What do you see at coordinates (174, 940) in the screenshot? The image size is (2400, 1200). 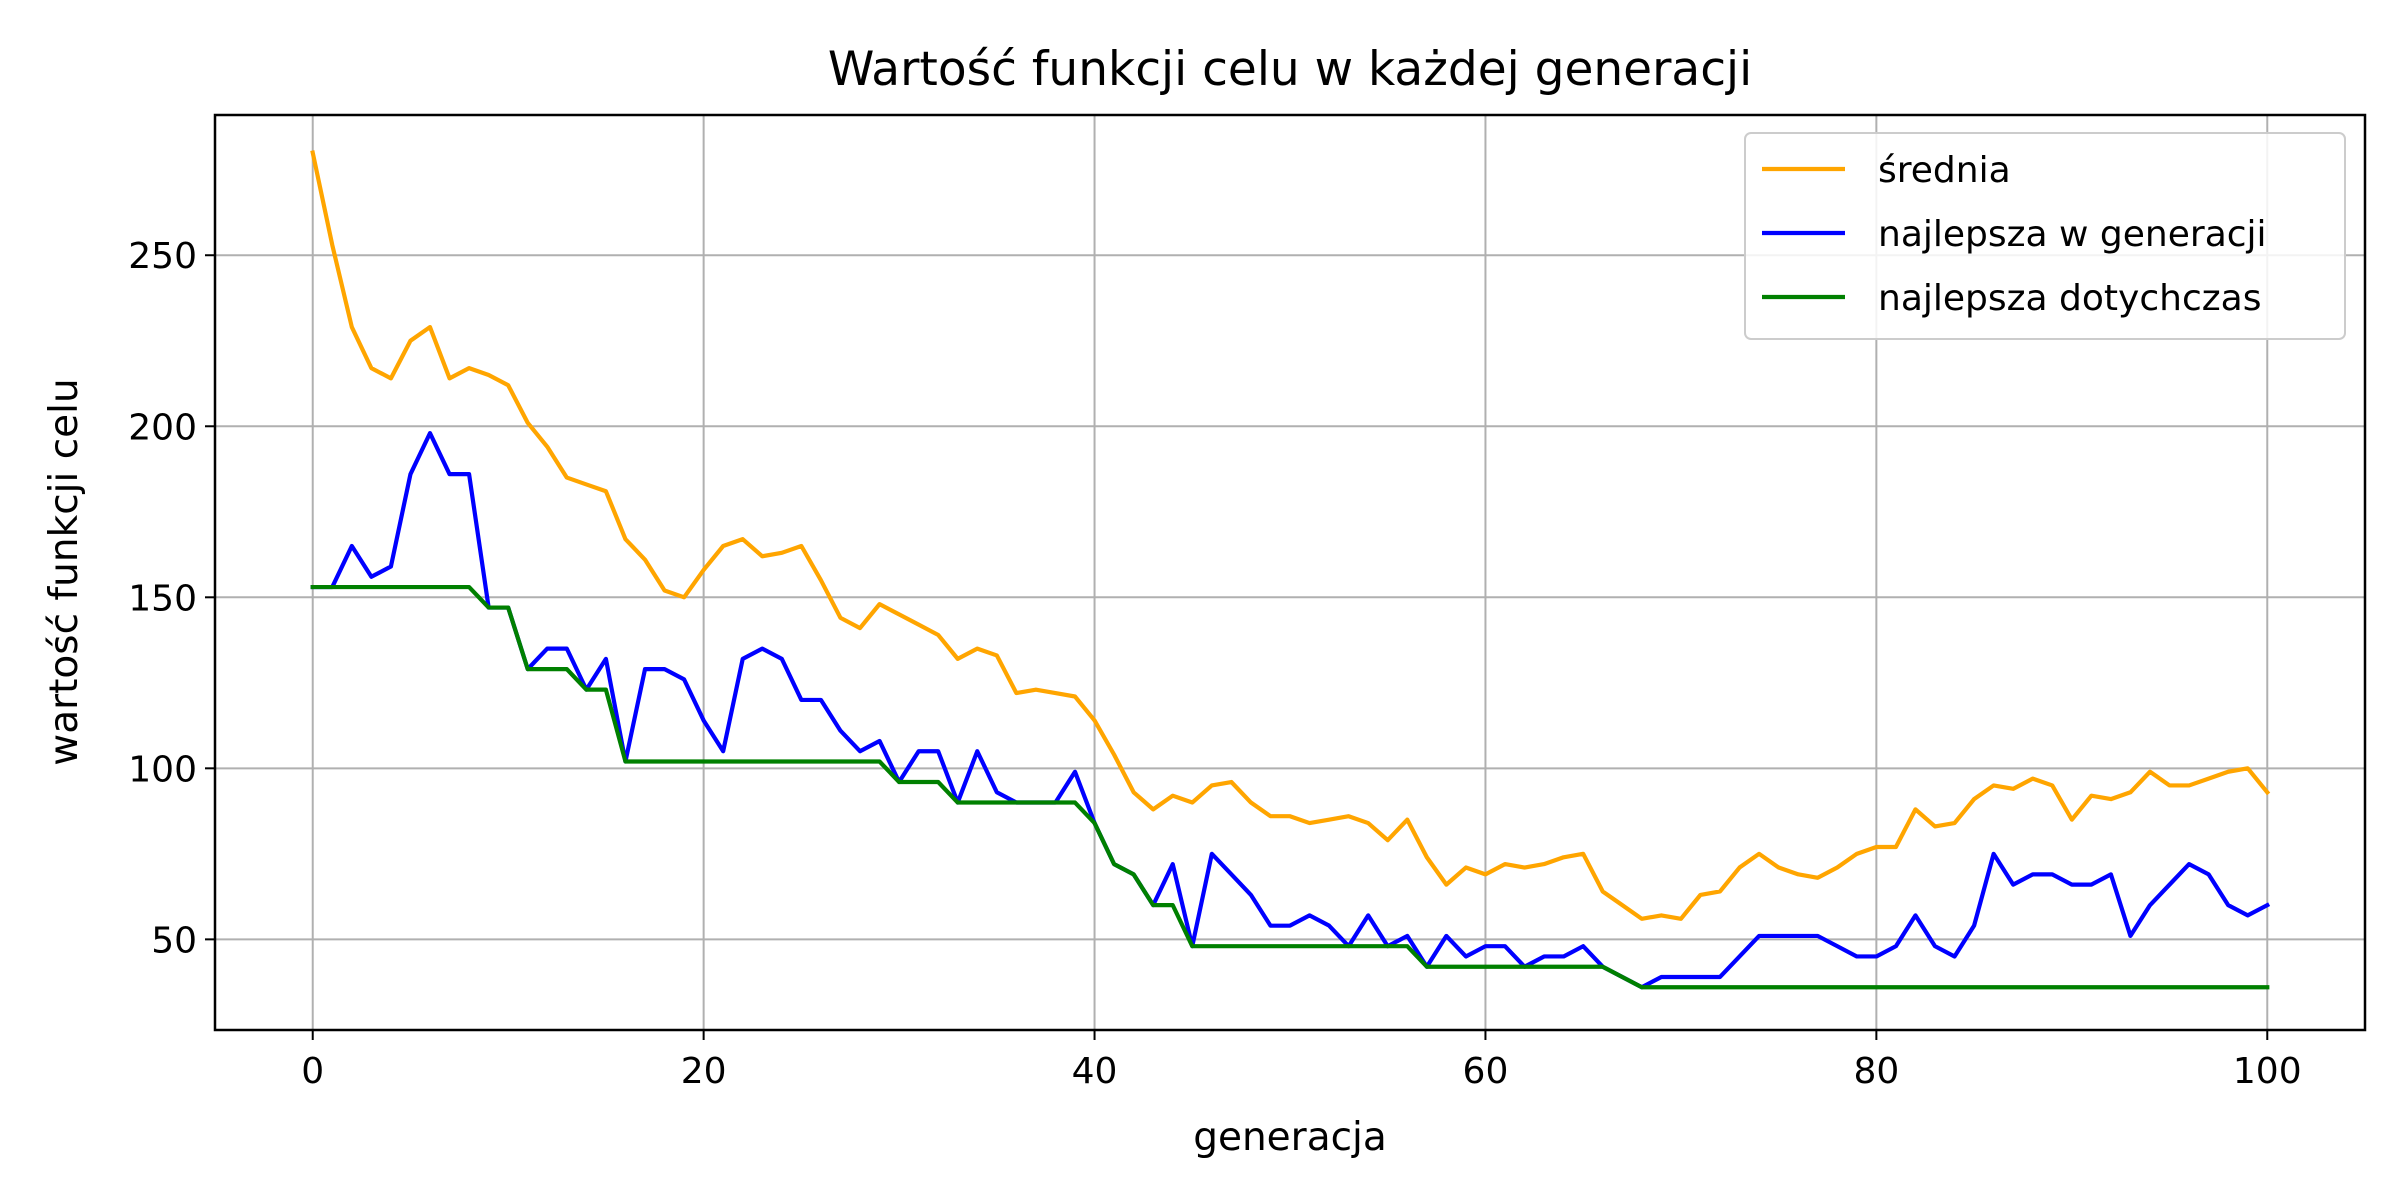 I see `y-tick-label: 50` at bounding box center [174, 940].